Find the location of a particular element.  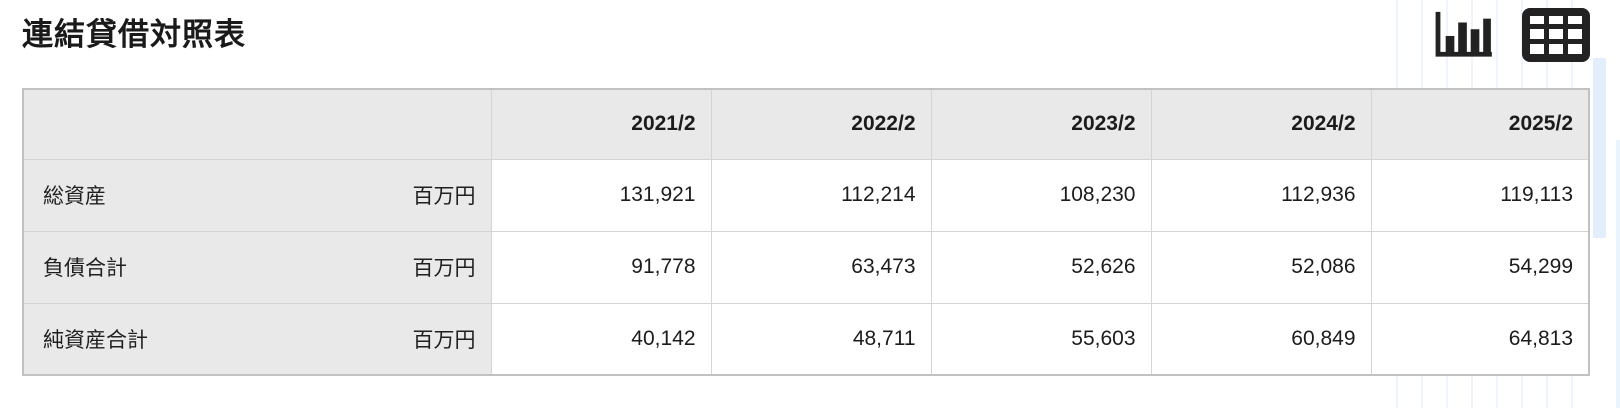

value-cell: 54,299 is located at coordinates (1480, 267).